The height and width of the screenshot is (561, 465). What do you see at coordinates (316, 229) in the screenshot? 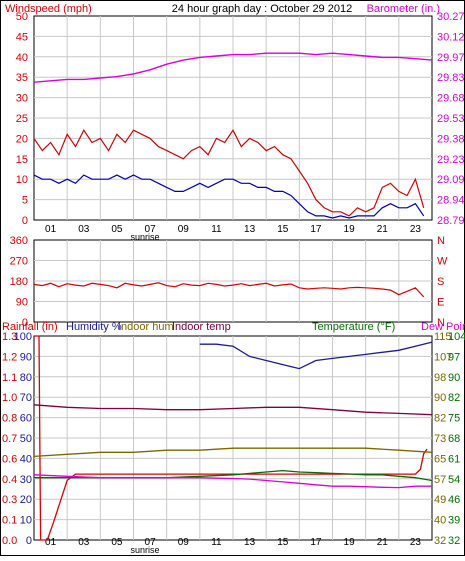
I see `x-tick-label: 17` at bounding box center [316, 229].